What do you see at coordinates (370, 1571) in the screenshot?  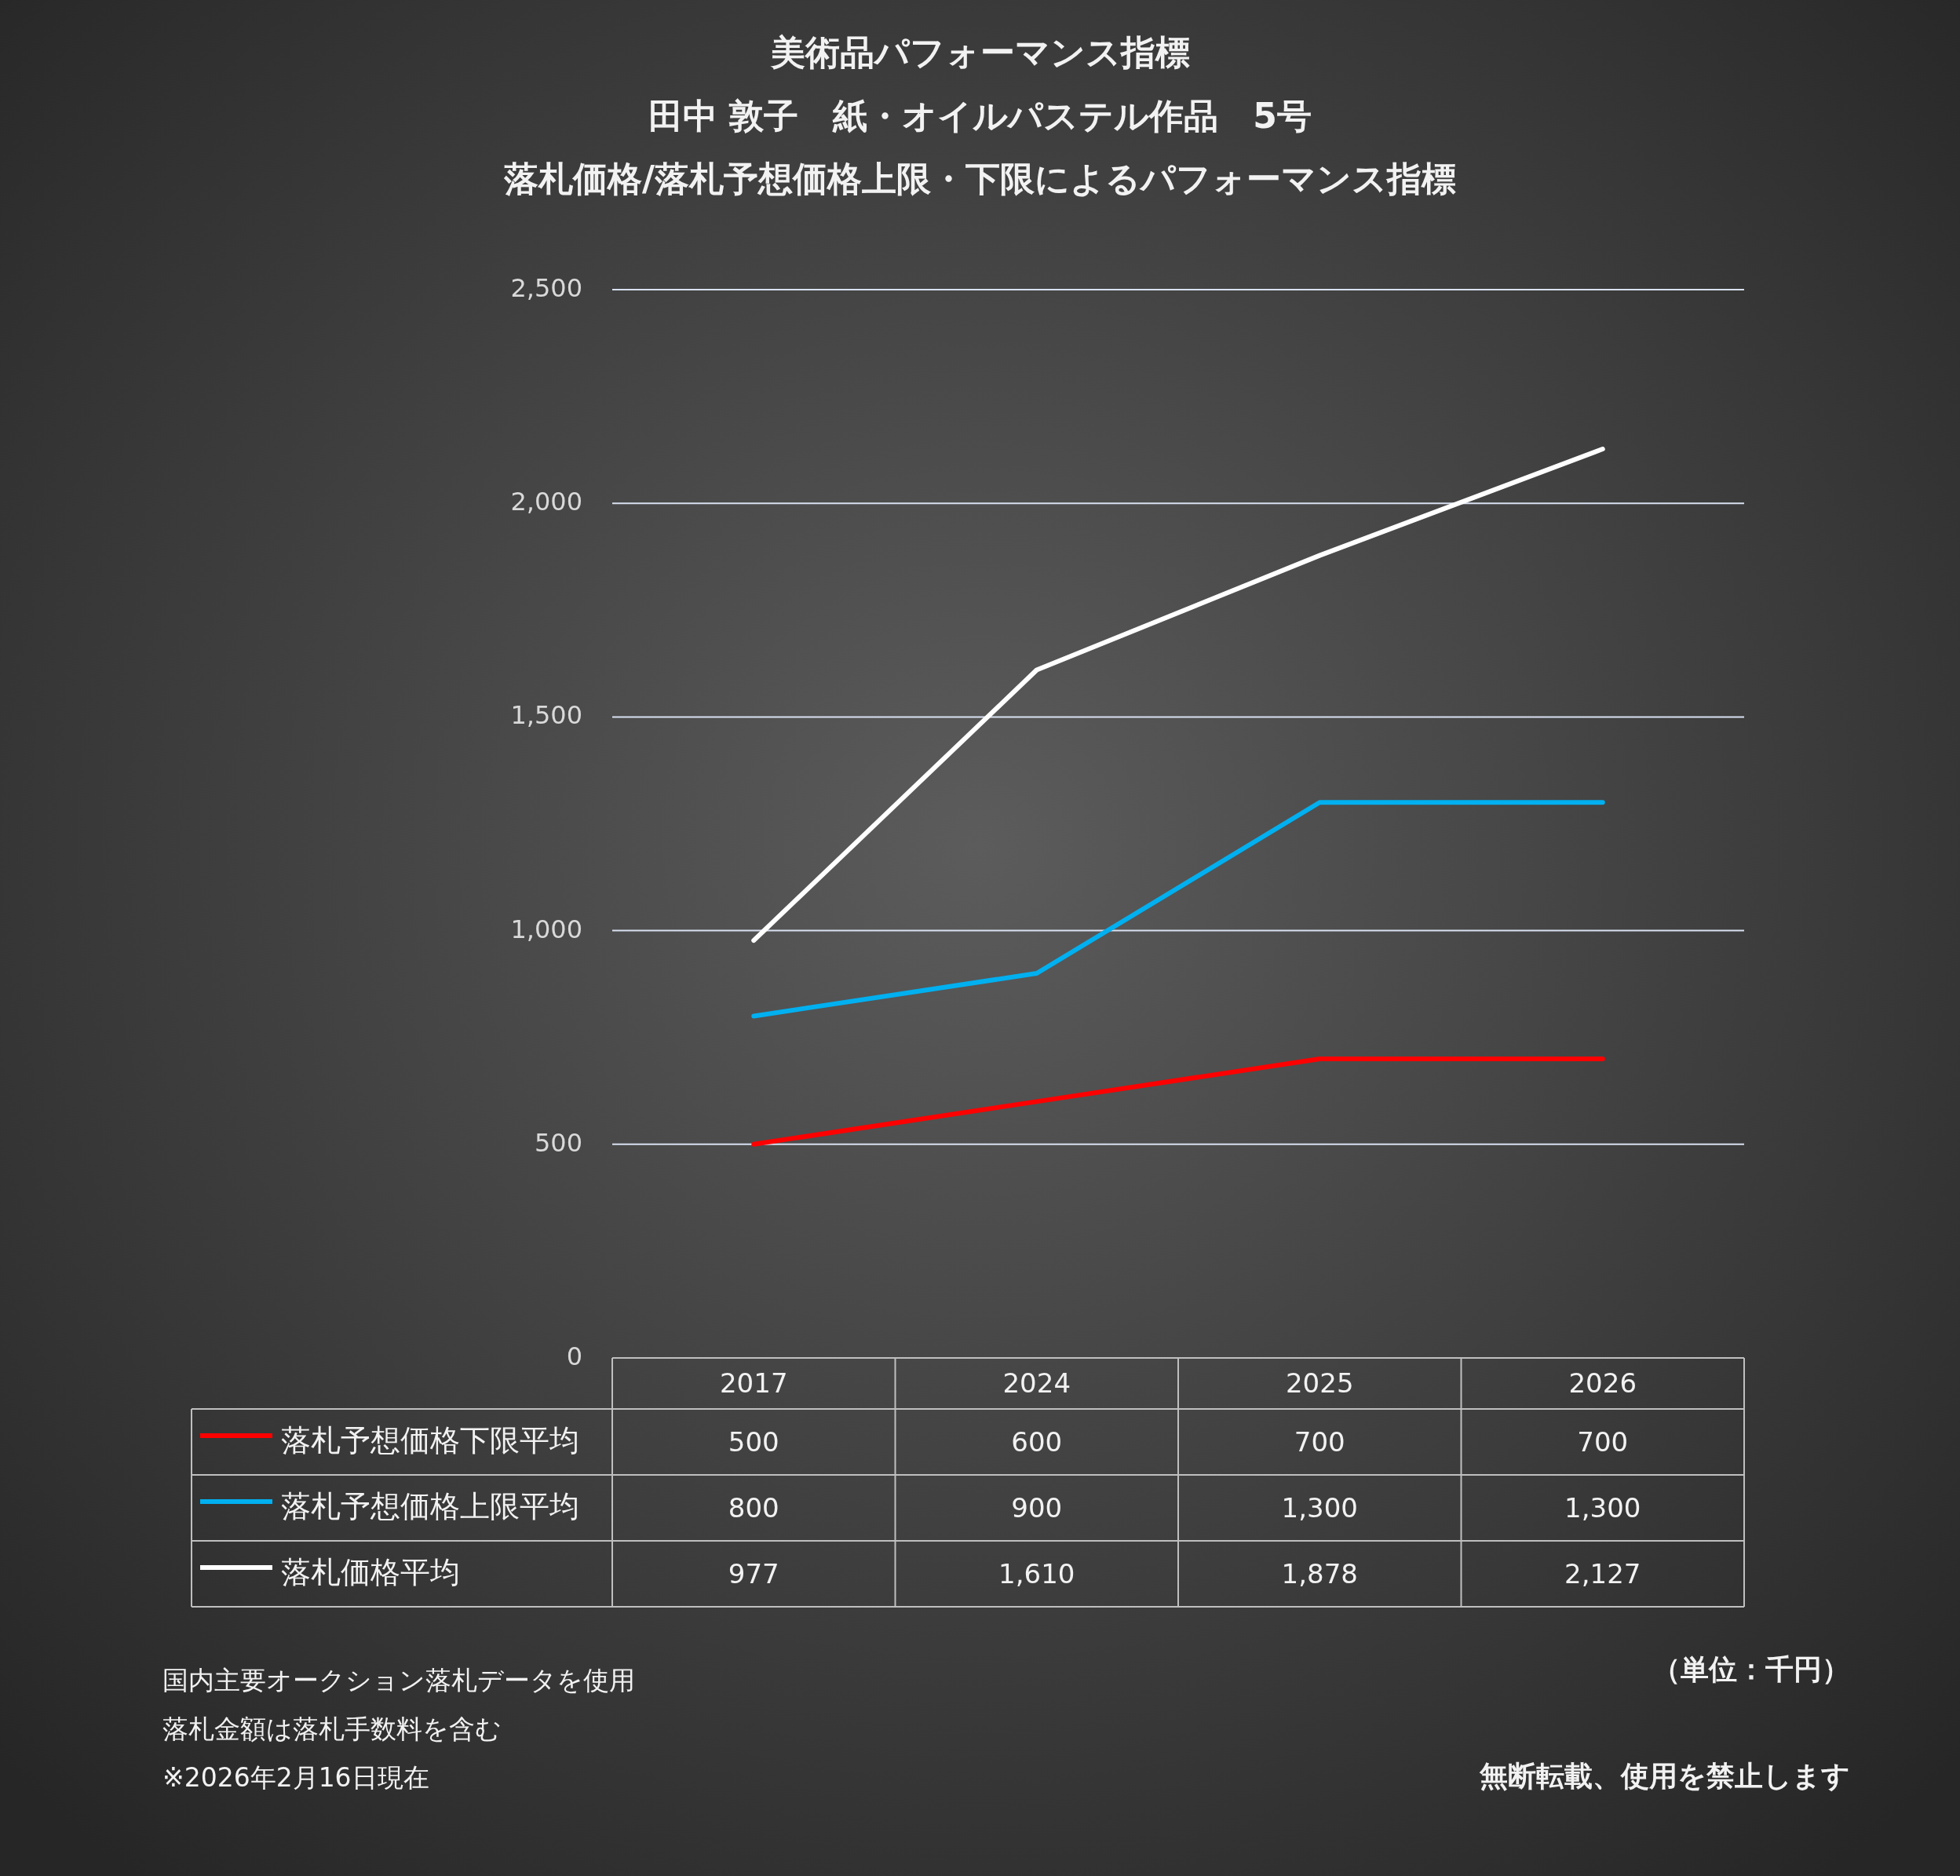 I see `legend-label: 落札価格平均` at bounding box center [370, 1571].